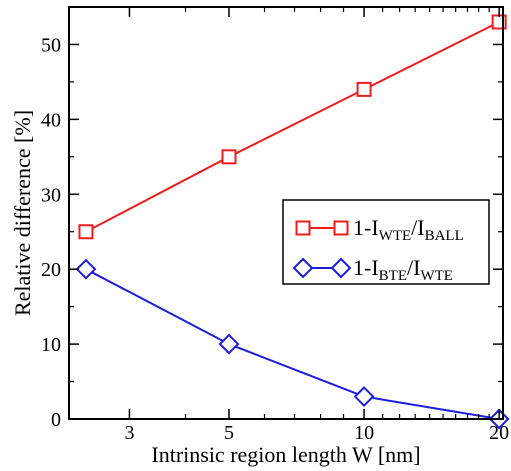  Describe the element at coordinates (51, 270) in the screenshot. I see `y-tick-label: 20` at that location.